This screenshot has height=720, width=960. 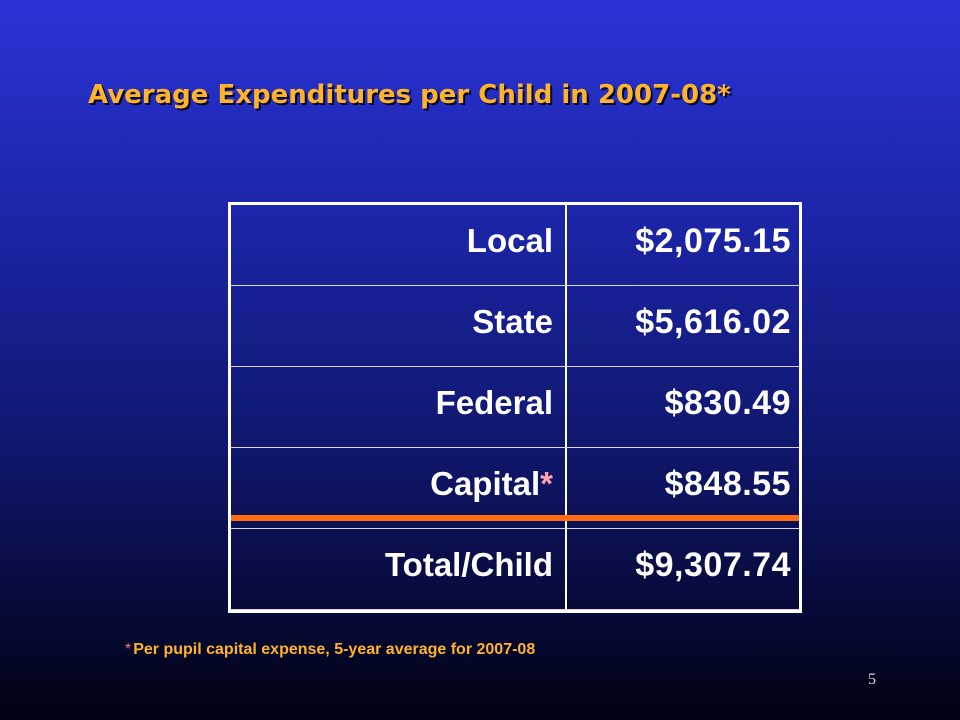 I want to click on footnote-marker: *, so click(x=128, y=649).